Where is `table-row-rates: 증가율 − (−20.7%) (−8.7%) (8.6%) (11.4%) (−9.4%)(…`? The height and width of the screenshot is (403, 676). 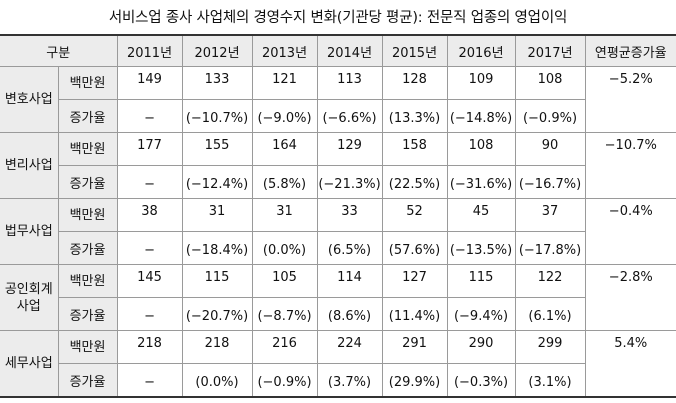 table-row-rates: 증가율 − (−20.7%) (−8.7%) (8.6%) (11.4%) (−9.4%)(… is located at coordinates (338, 314).